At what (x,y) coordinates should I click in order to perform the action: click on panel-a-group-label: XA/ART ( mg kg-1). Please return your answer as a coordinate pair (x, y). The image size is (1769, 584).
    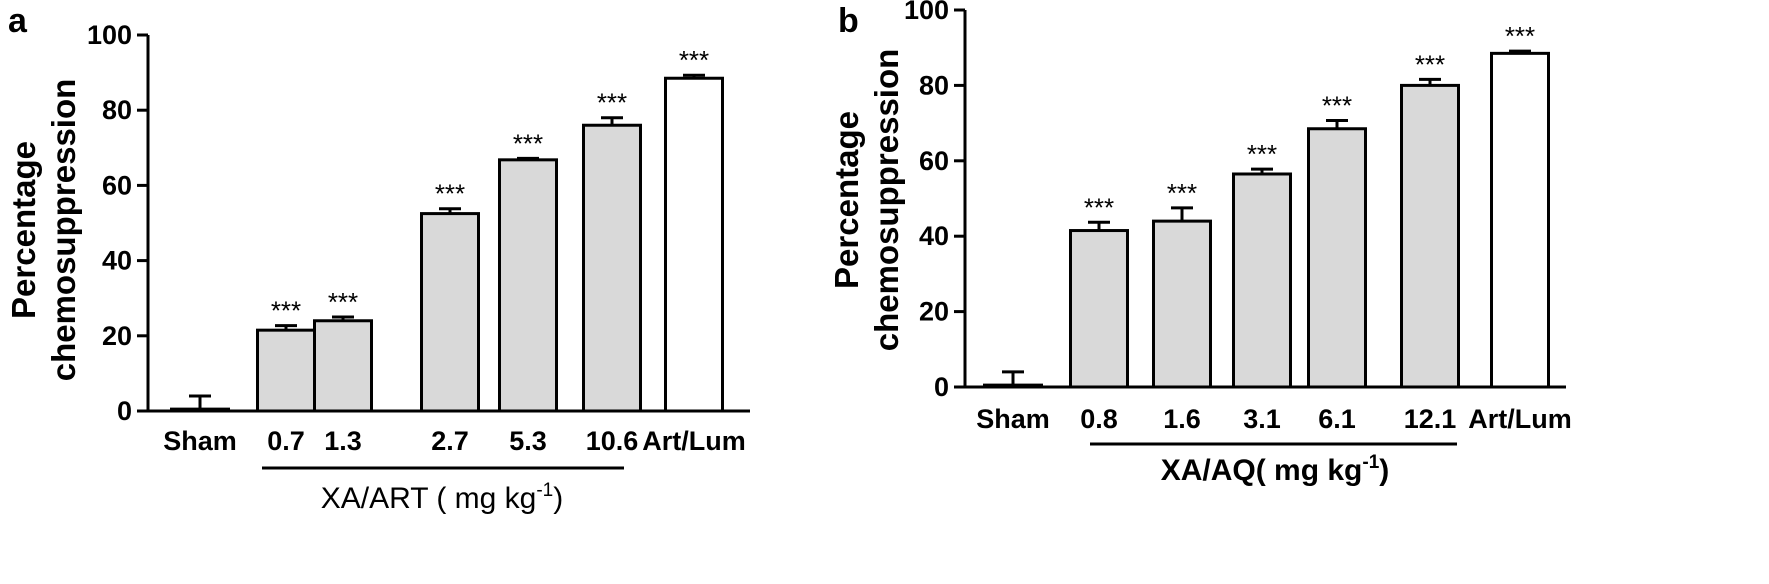
    Looking at the image, I should click on (442, 497).